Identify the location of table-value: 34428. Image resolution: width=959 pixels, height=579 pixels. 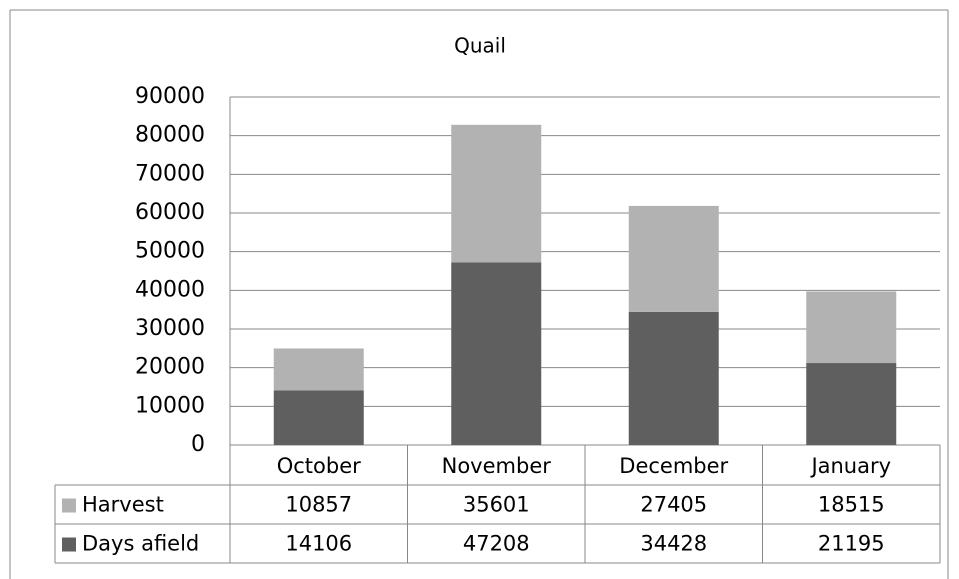
(673, 544).